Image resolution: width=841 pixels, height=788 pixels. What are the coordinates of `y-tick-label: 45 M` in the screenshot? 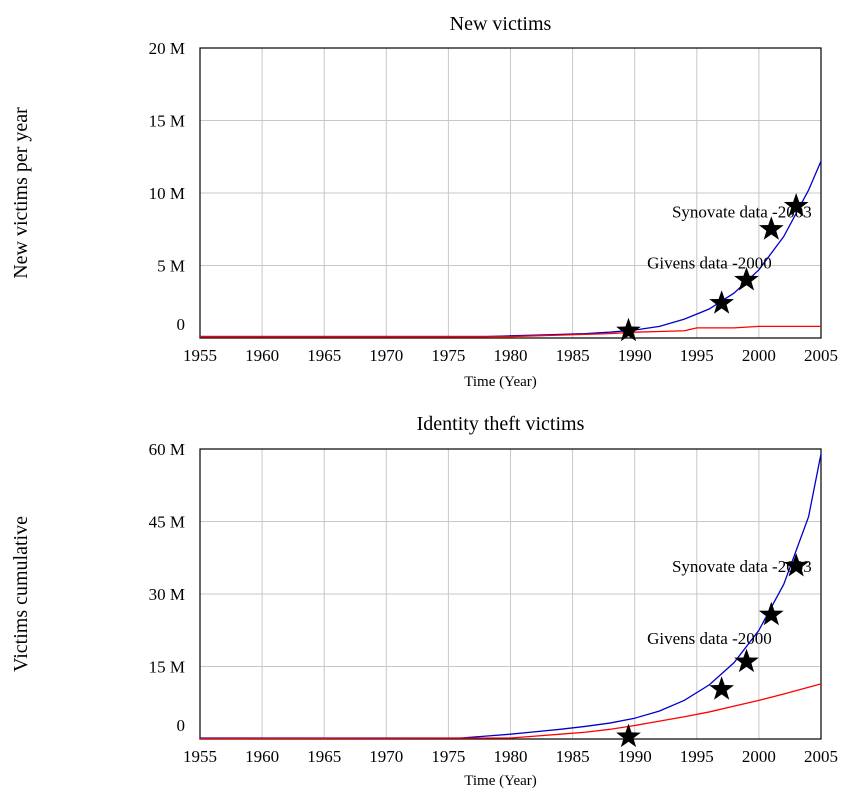 It's located at (167, 522).